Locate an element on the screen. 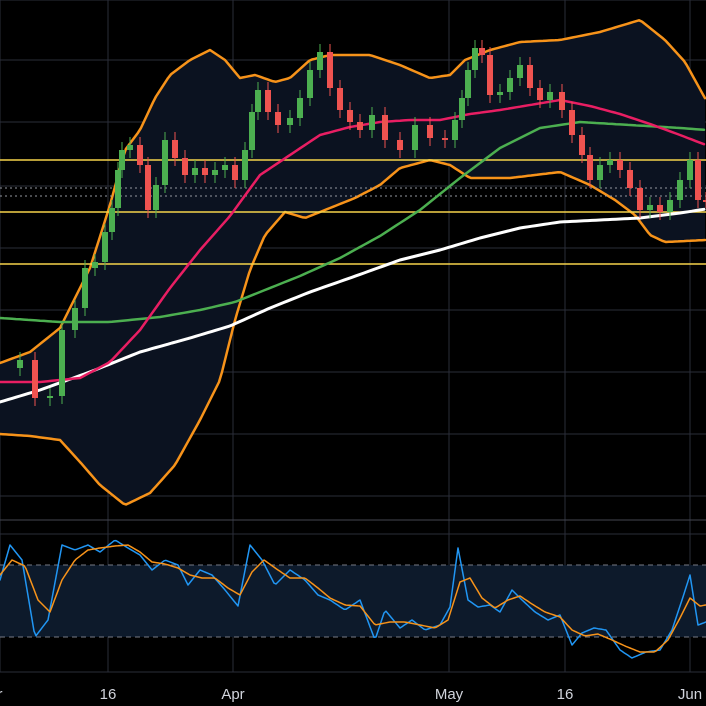  x-axis: r 16 Apr May 16 Jun is located at coordinates (351, 694).